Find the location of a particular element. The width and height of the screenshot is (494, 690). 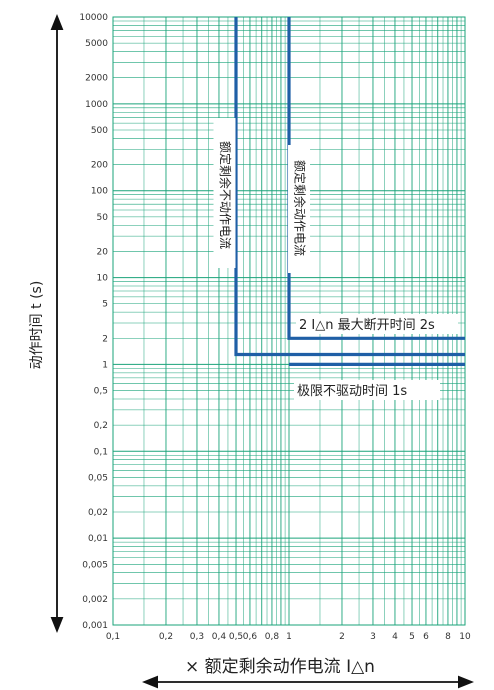

y-tick-label: 500 is located at coordinates (99, 131).